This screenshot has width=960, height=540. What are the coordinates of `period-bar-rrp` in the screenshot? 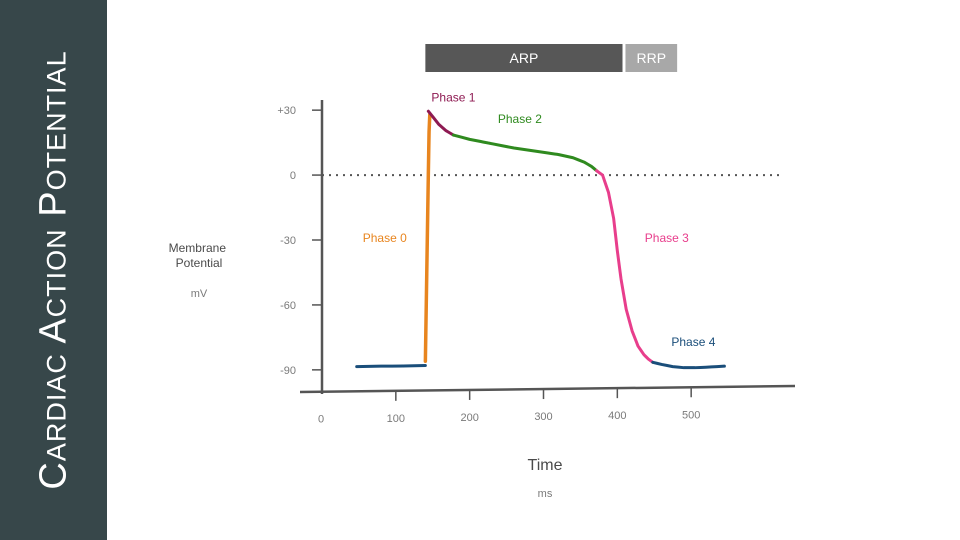 It's located at (651, 58).